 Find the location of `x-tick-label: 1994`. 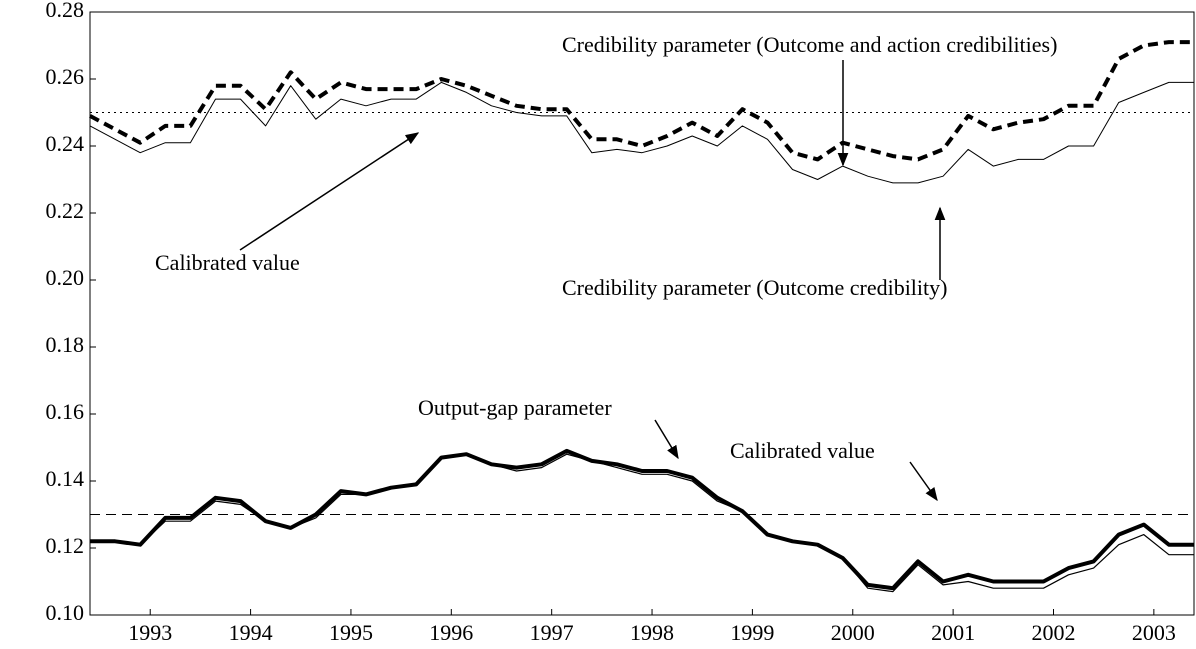

x-tick-label: 1994 is located at coordinates (251, 632).